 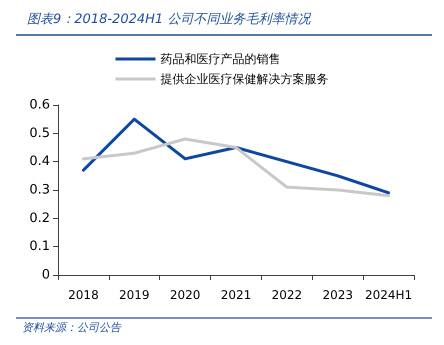 I want to click on y-tick-label: 0, so click(x=46, y=275).